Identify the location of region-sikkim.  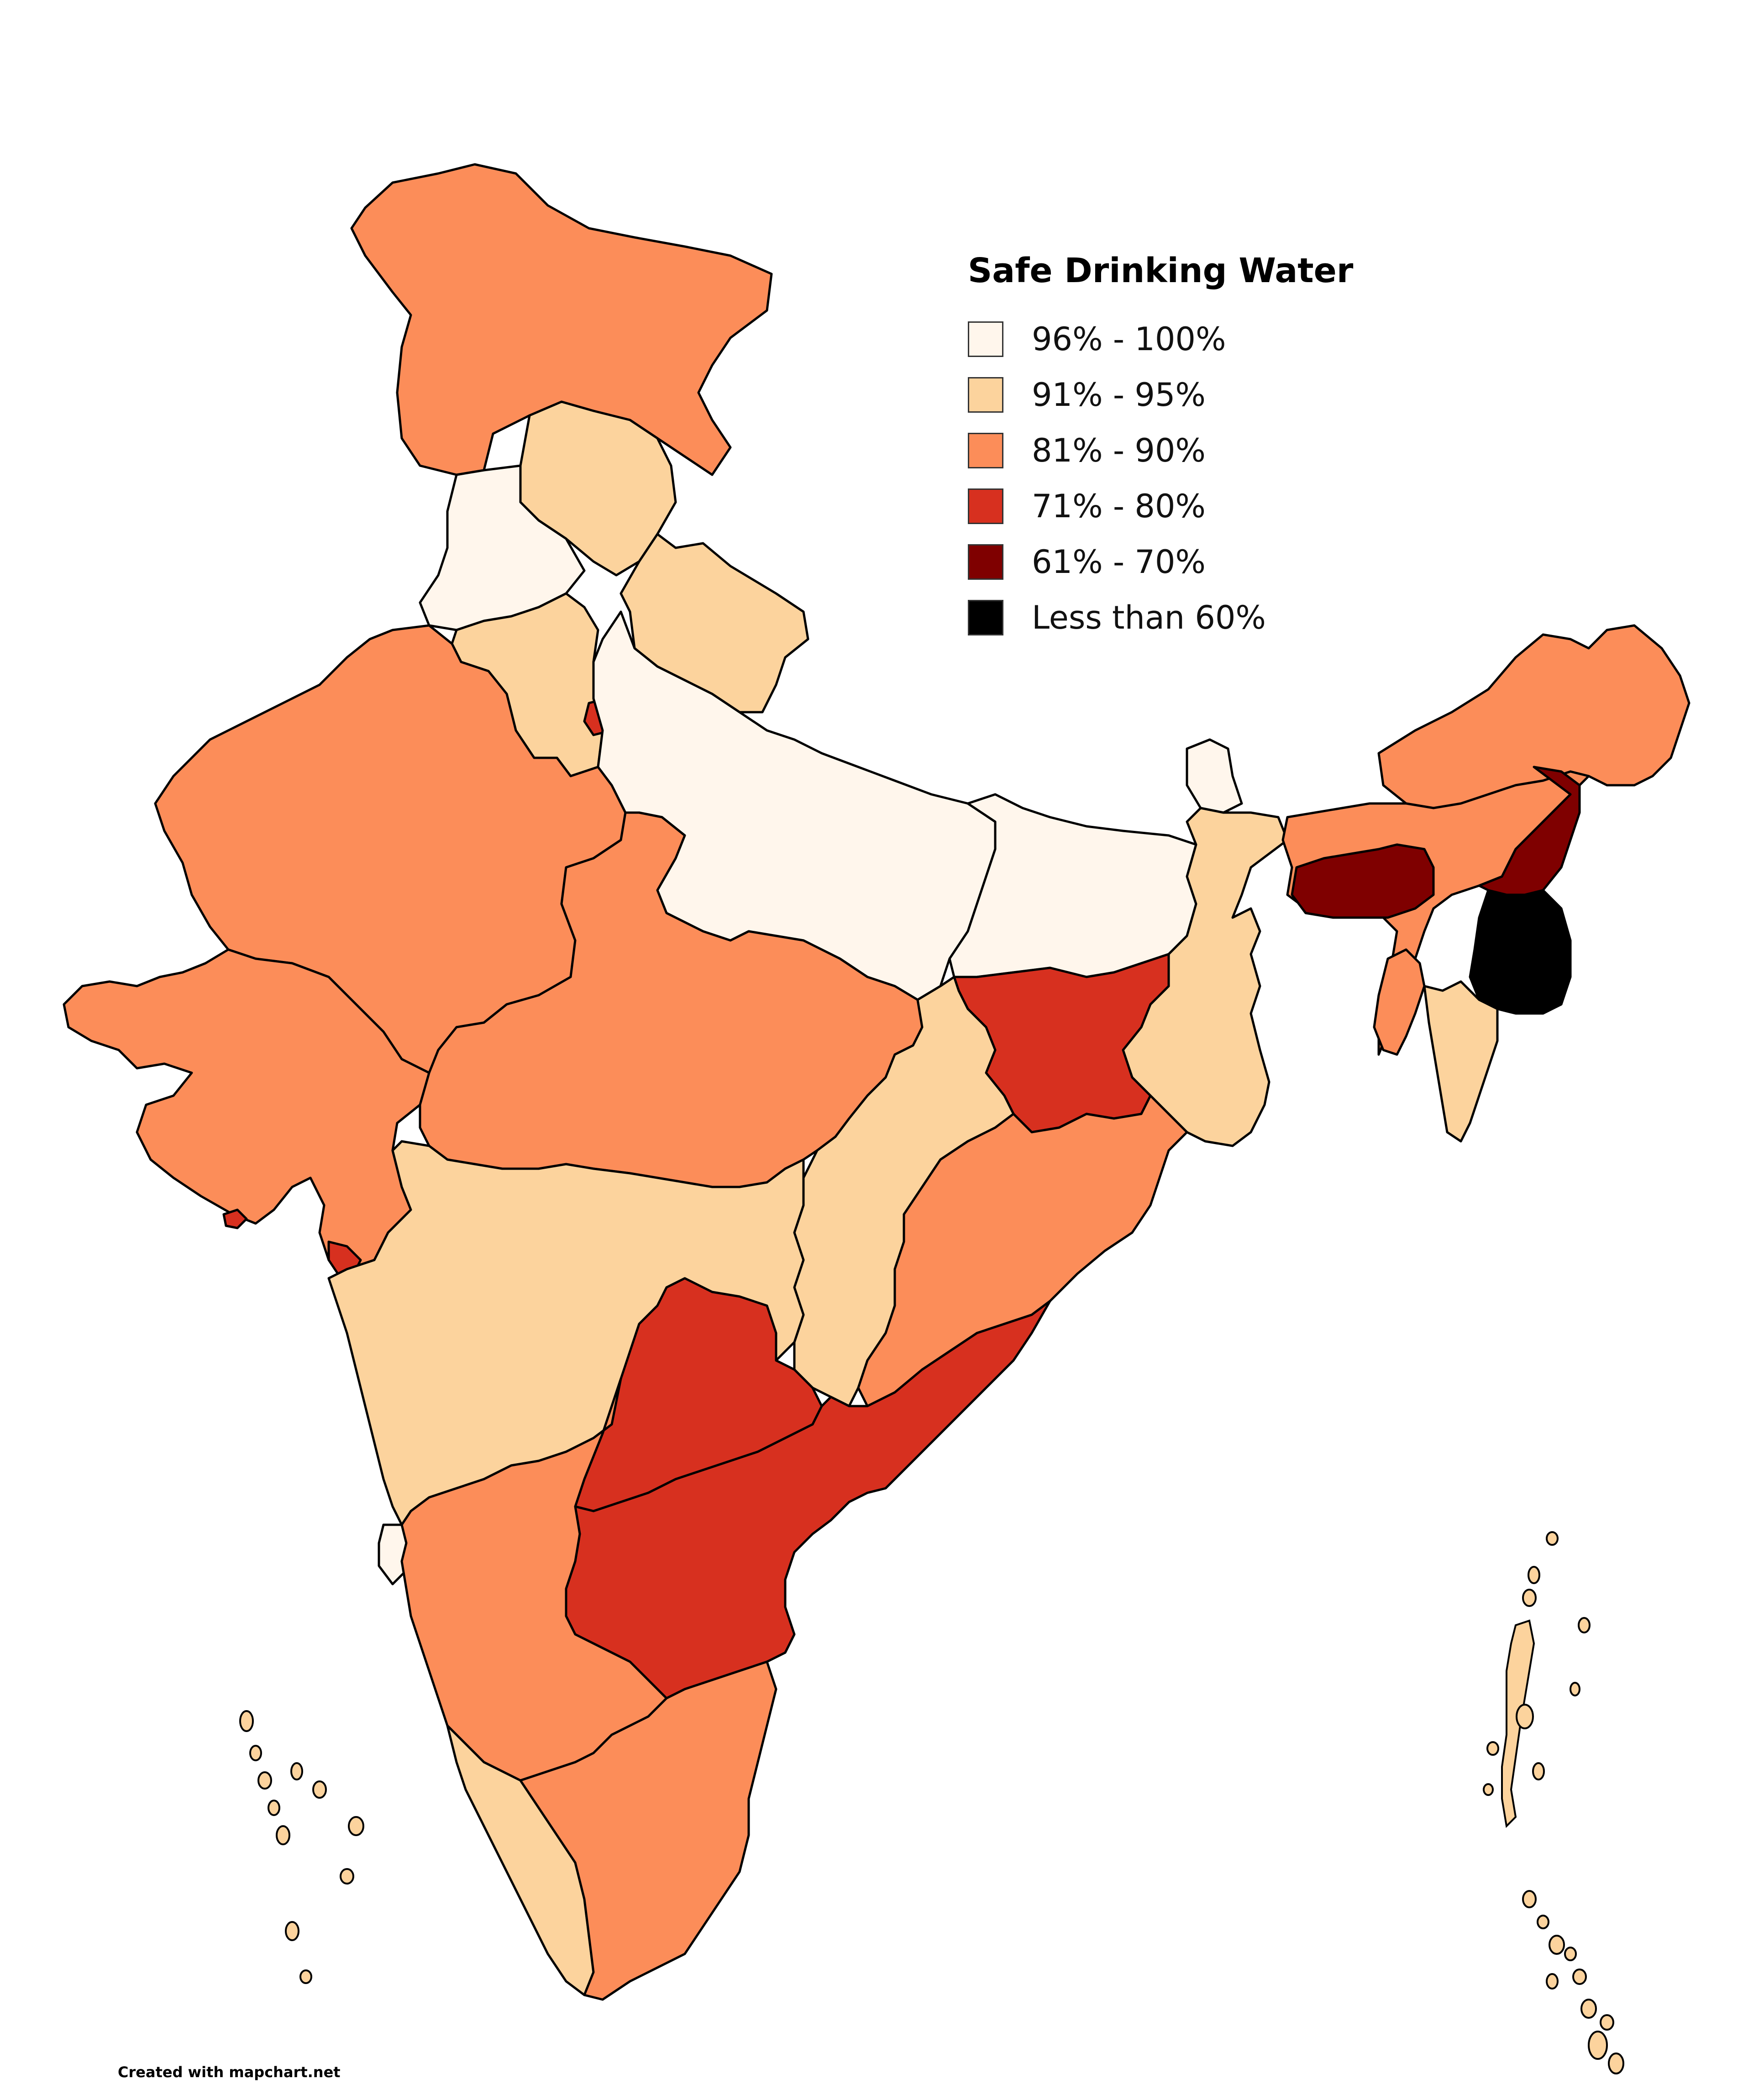
(1214, 776).